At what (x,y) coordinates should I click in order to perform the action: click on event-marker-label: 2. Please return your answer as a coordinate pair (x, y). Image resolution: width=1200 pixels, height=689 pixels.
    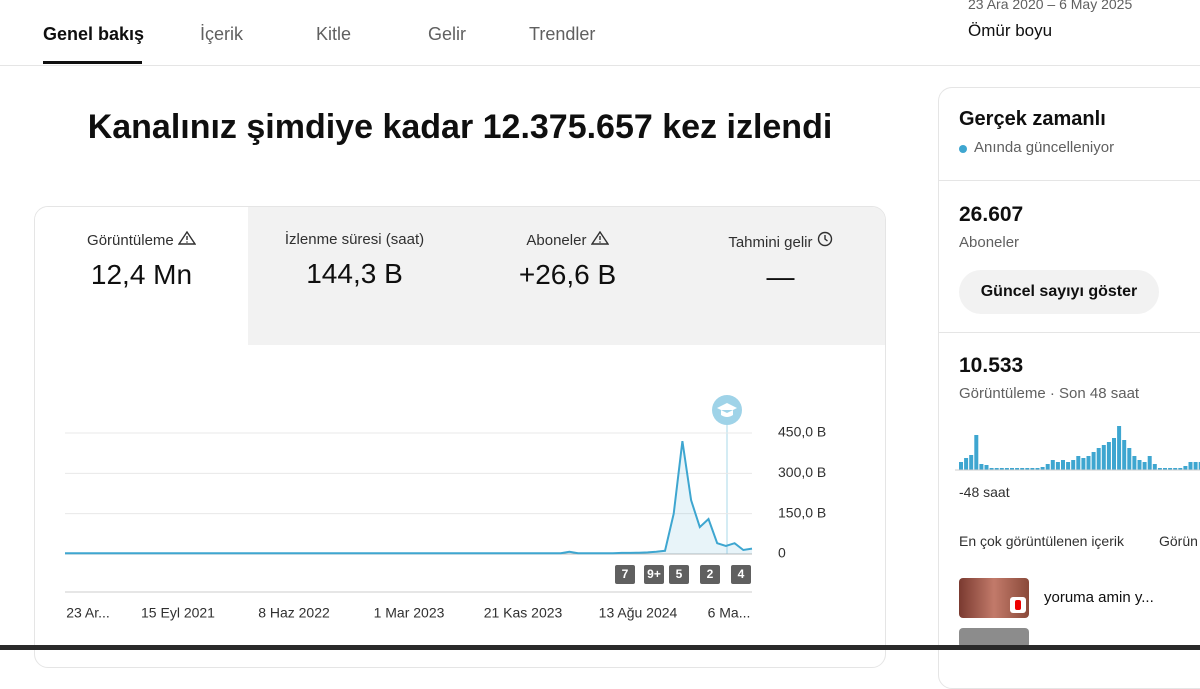
    Looking at the image, I should click on (710, 574).